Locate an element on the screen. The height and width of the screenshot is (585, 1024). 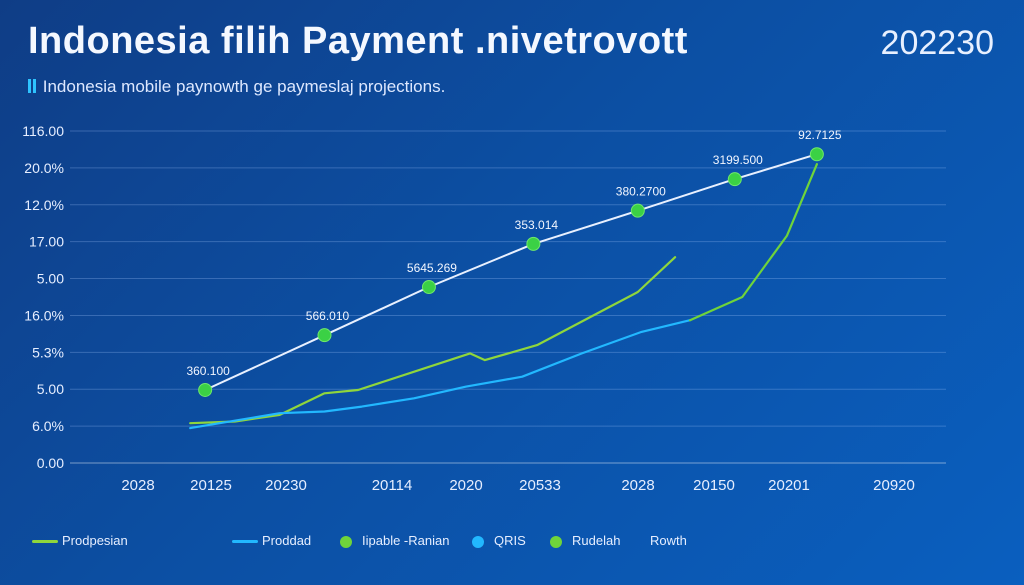
legend-item: Prodpesian is located at coordinates (80, 543).